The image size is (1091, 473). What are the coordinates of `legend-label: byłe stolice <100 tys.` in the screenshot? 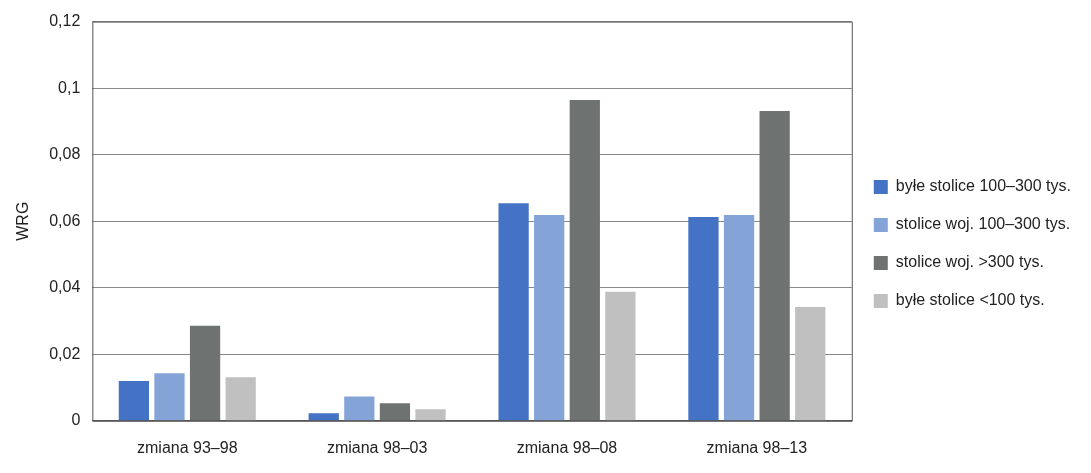 It's located at (970, 300).